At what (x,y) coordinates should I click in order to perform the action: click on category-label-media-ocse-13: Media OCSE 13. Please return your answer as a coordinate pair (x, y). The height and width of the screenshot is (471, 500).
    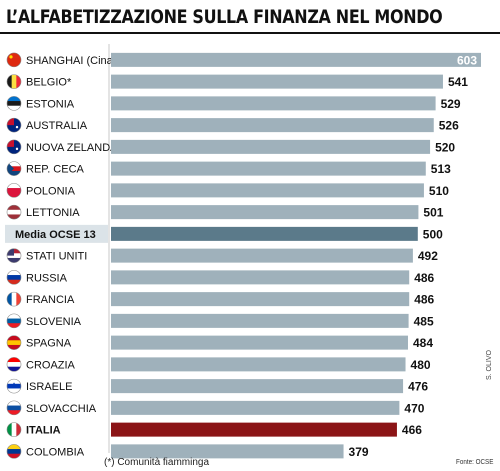
    Looking at the image, I should click on (55, 235).